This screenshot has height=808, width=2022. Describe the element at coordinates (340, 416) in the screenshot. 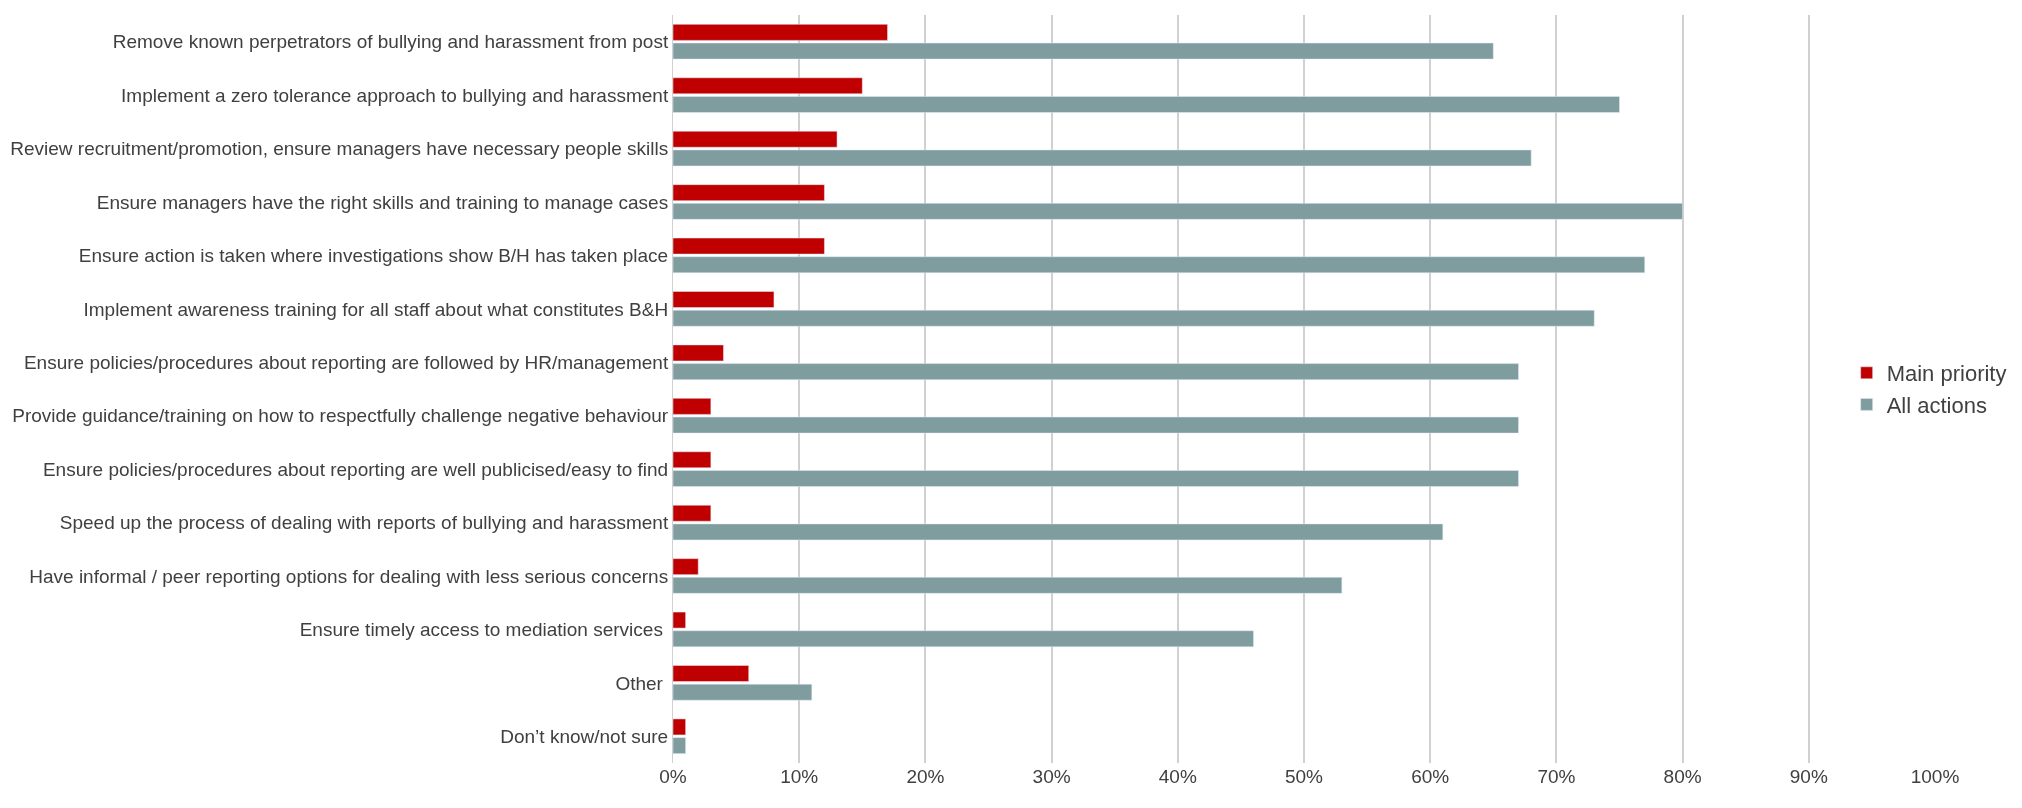

I see `y-tick-label: Provide guidance/training on how to respectfully challenge negative behaviour` at that location.